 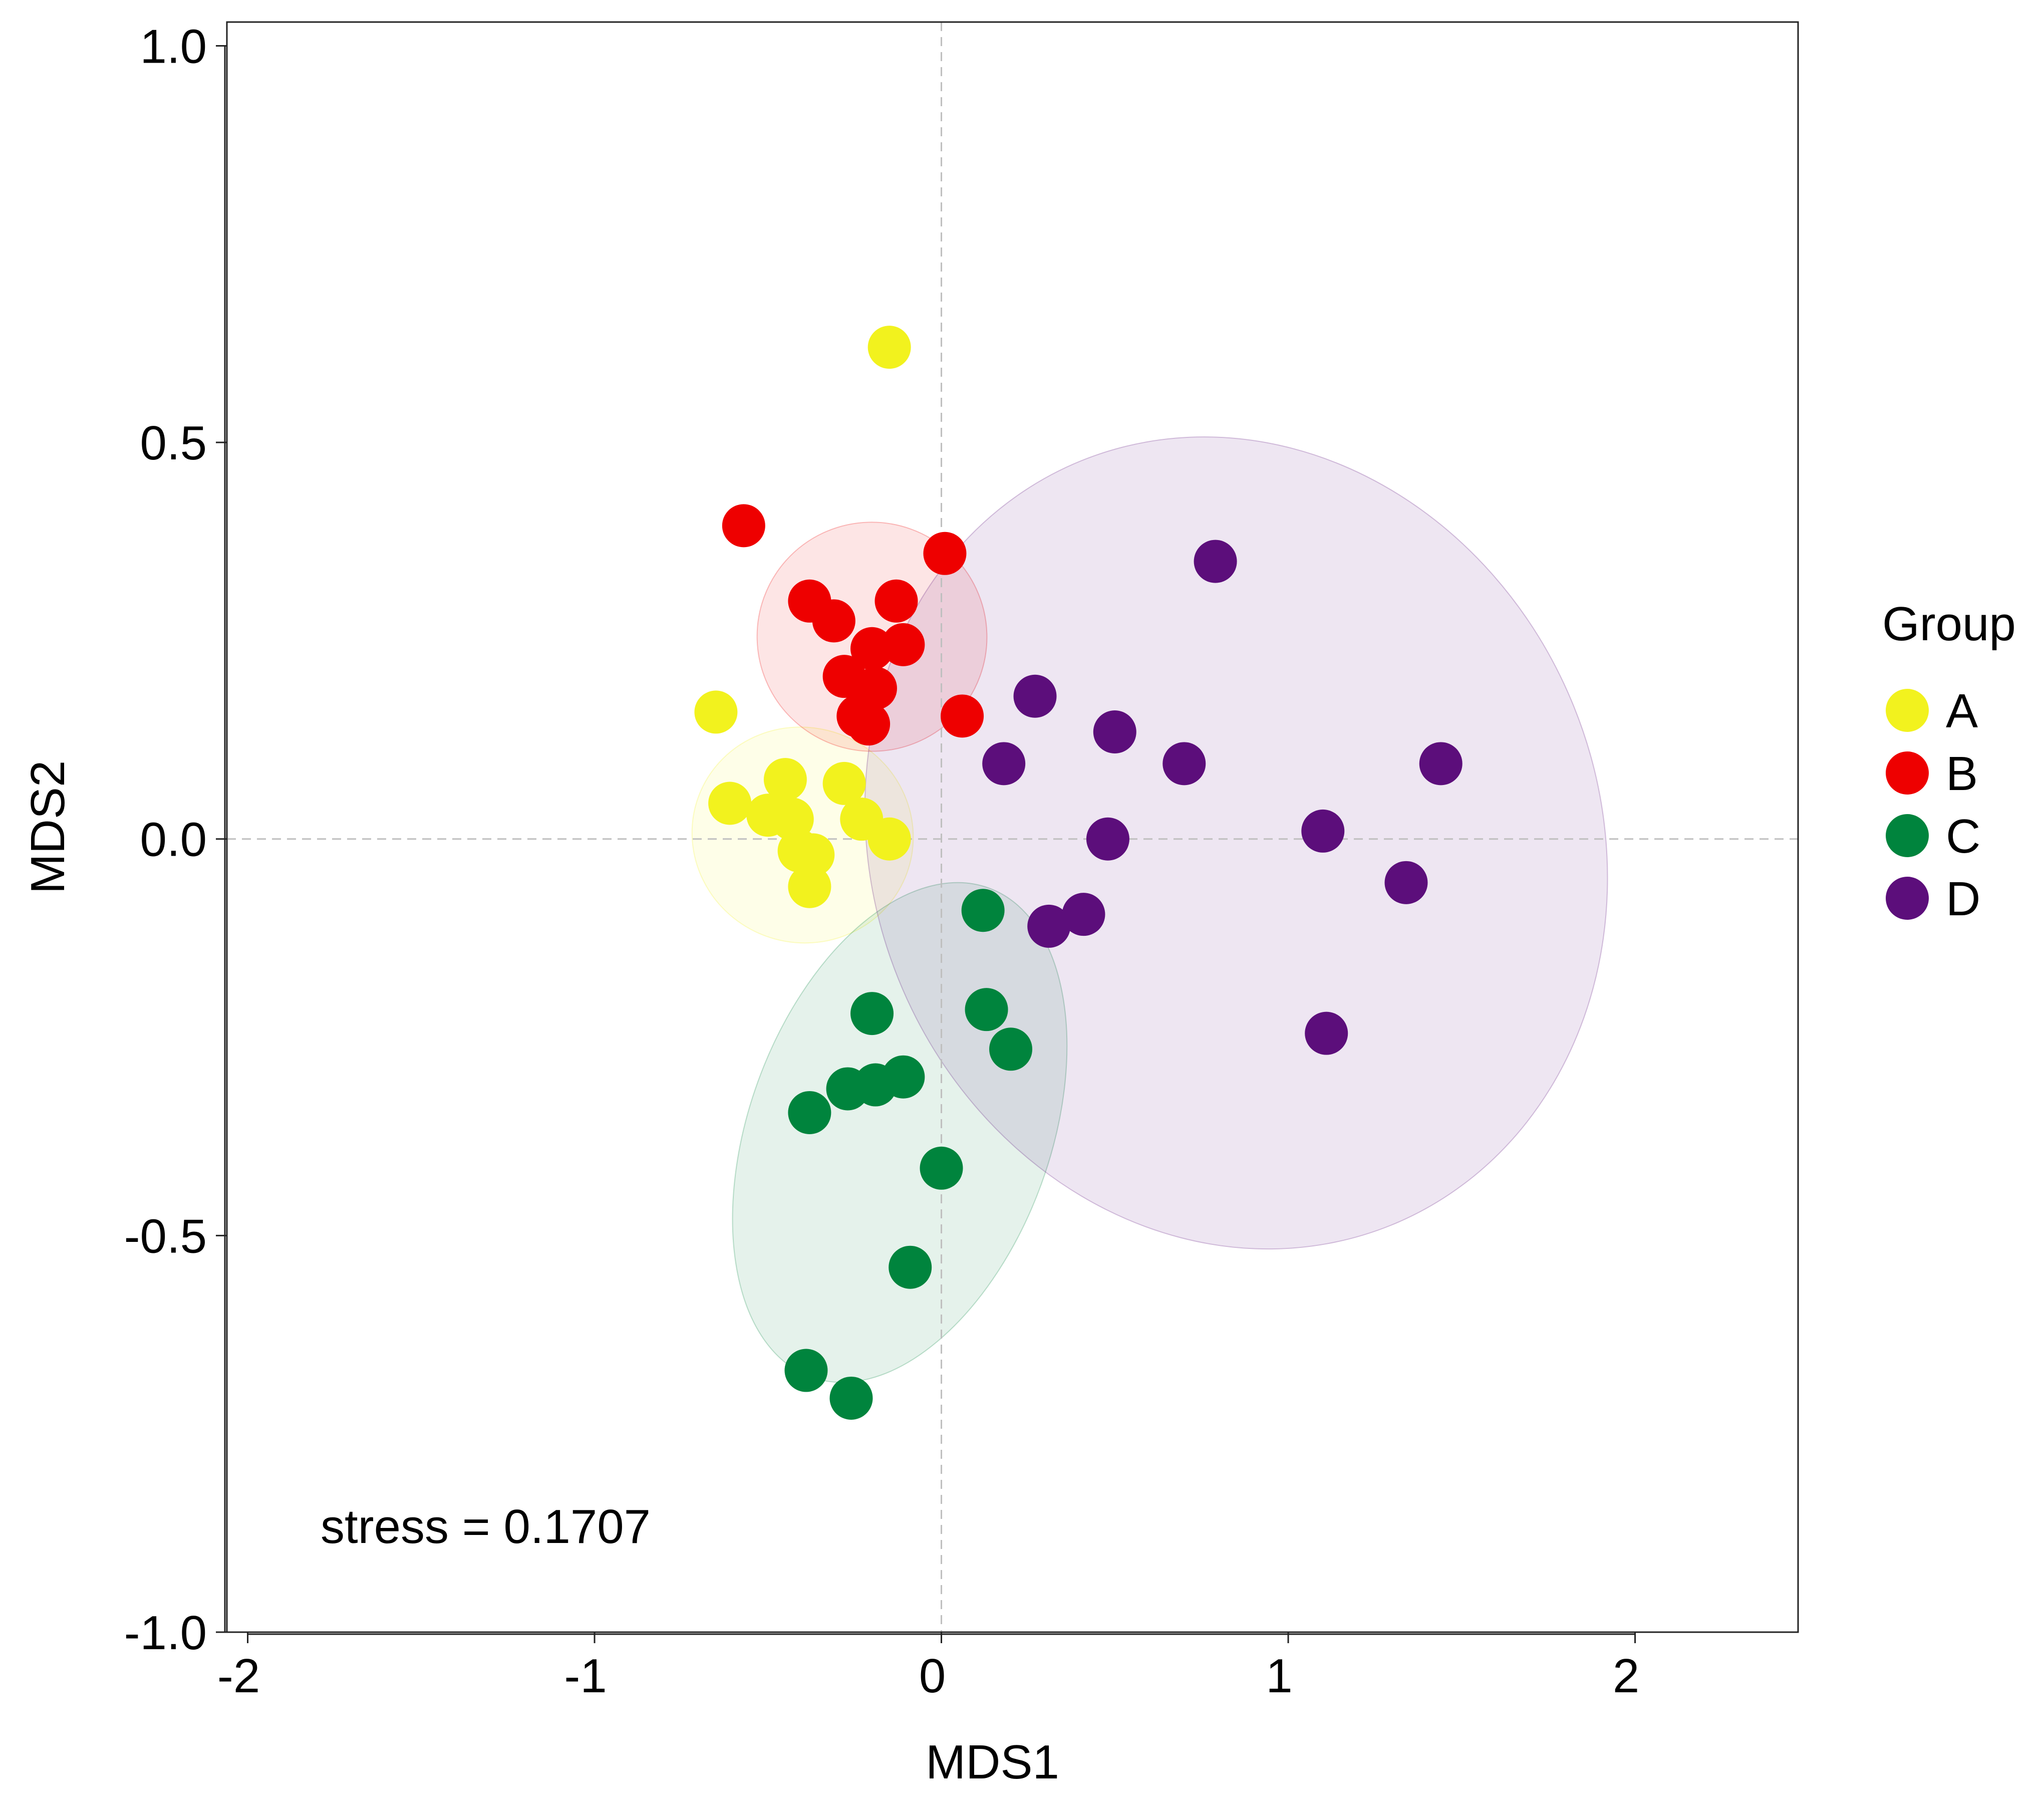 What do you see at coordinates (932, 1676) in the screenshot?
I see `x-tick-label: 0` at bounding box center [932, 1676].